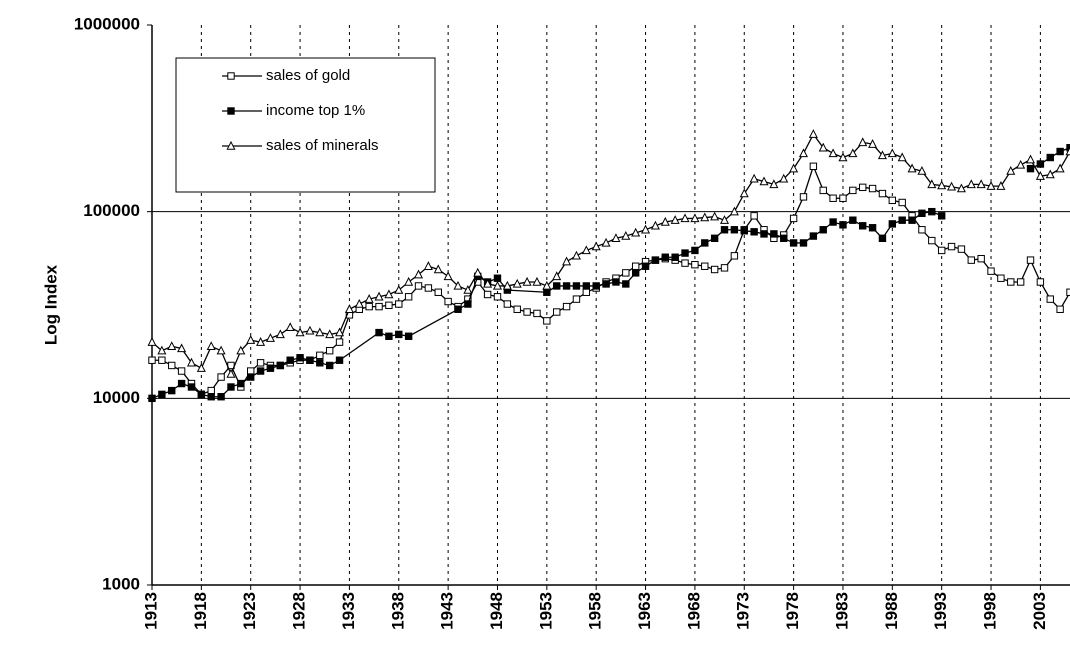 The width and height of the screenshot is (1070, 659). I want to click on y-tick-label: 1000000, so click(107, 23).